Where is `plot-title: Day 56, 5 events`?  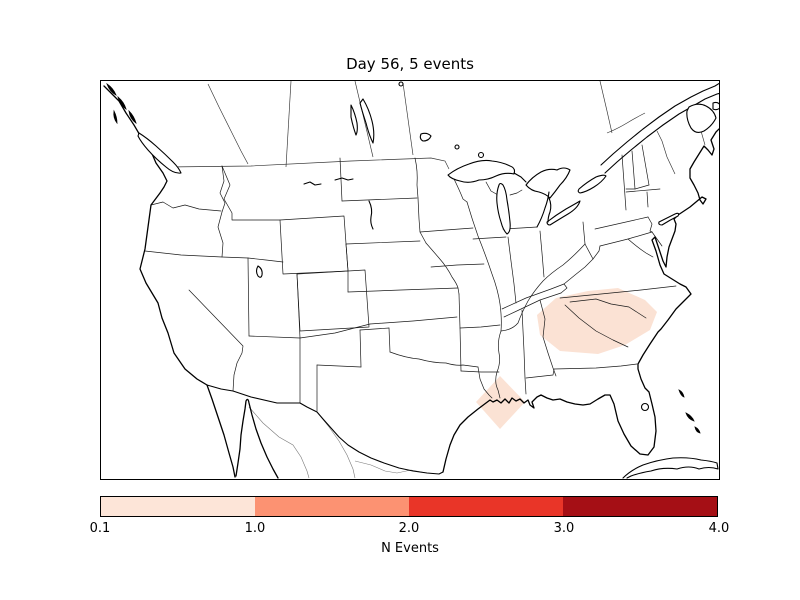
plot-title: Day 56, 5 events is located at coordinates (410, 64).